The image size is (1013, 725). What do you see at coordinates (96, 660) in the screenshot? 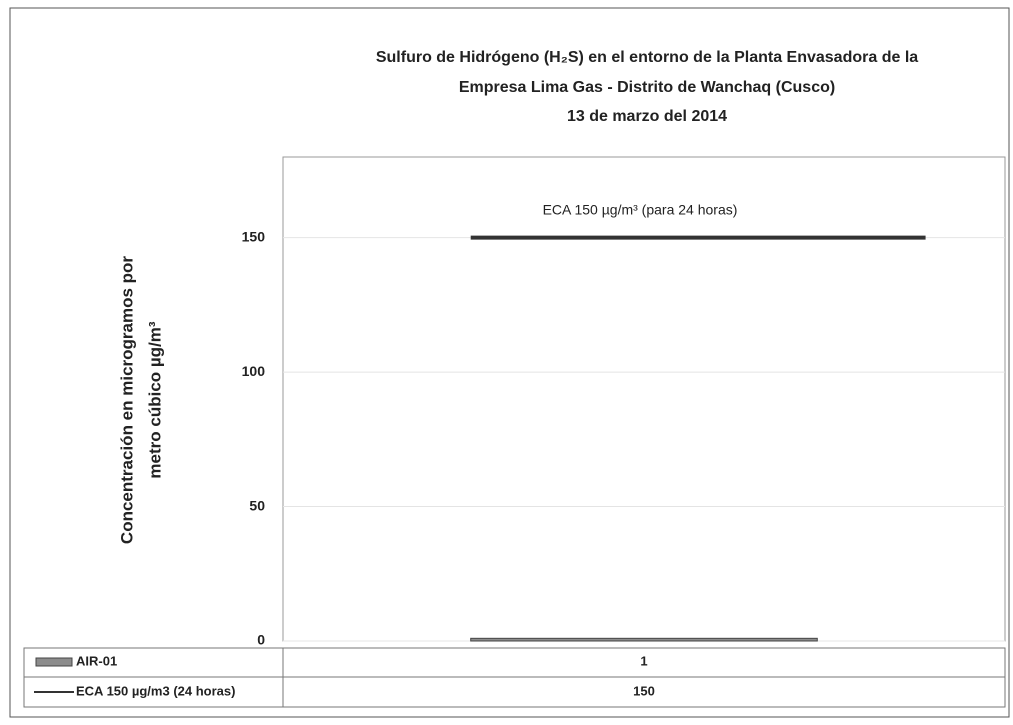
I see `legend-label: AIR-01` at bounding box center [96, 660].